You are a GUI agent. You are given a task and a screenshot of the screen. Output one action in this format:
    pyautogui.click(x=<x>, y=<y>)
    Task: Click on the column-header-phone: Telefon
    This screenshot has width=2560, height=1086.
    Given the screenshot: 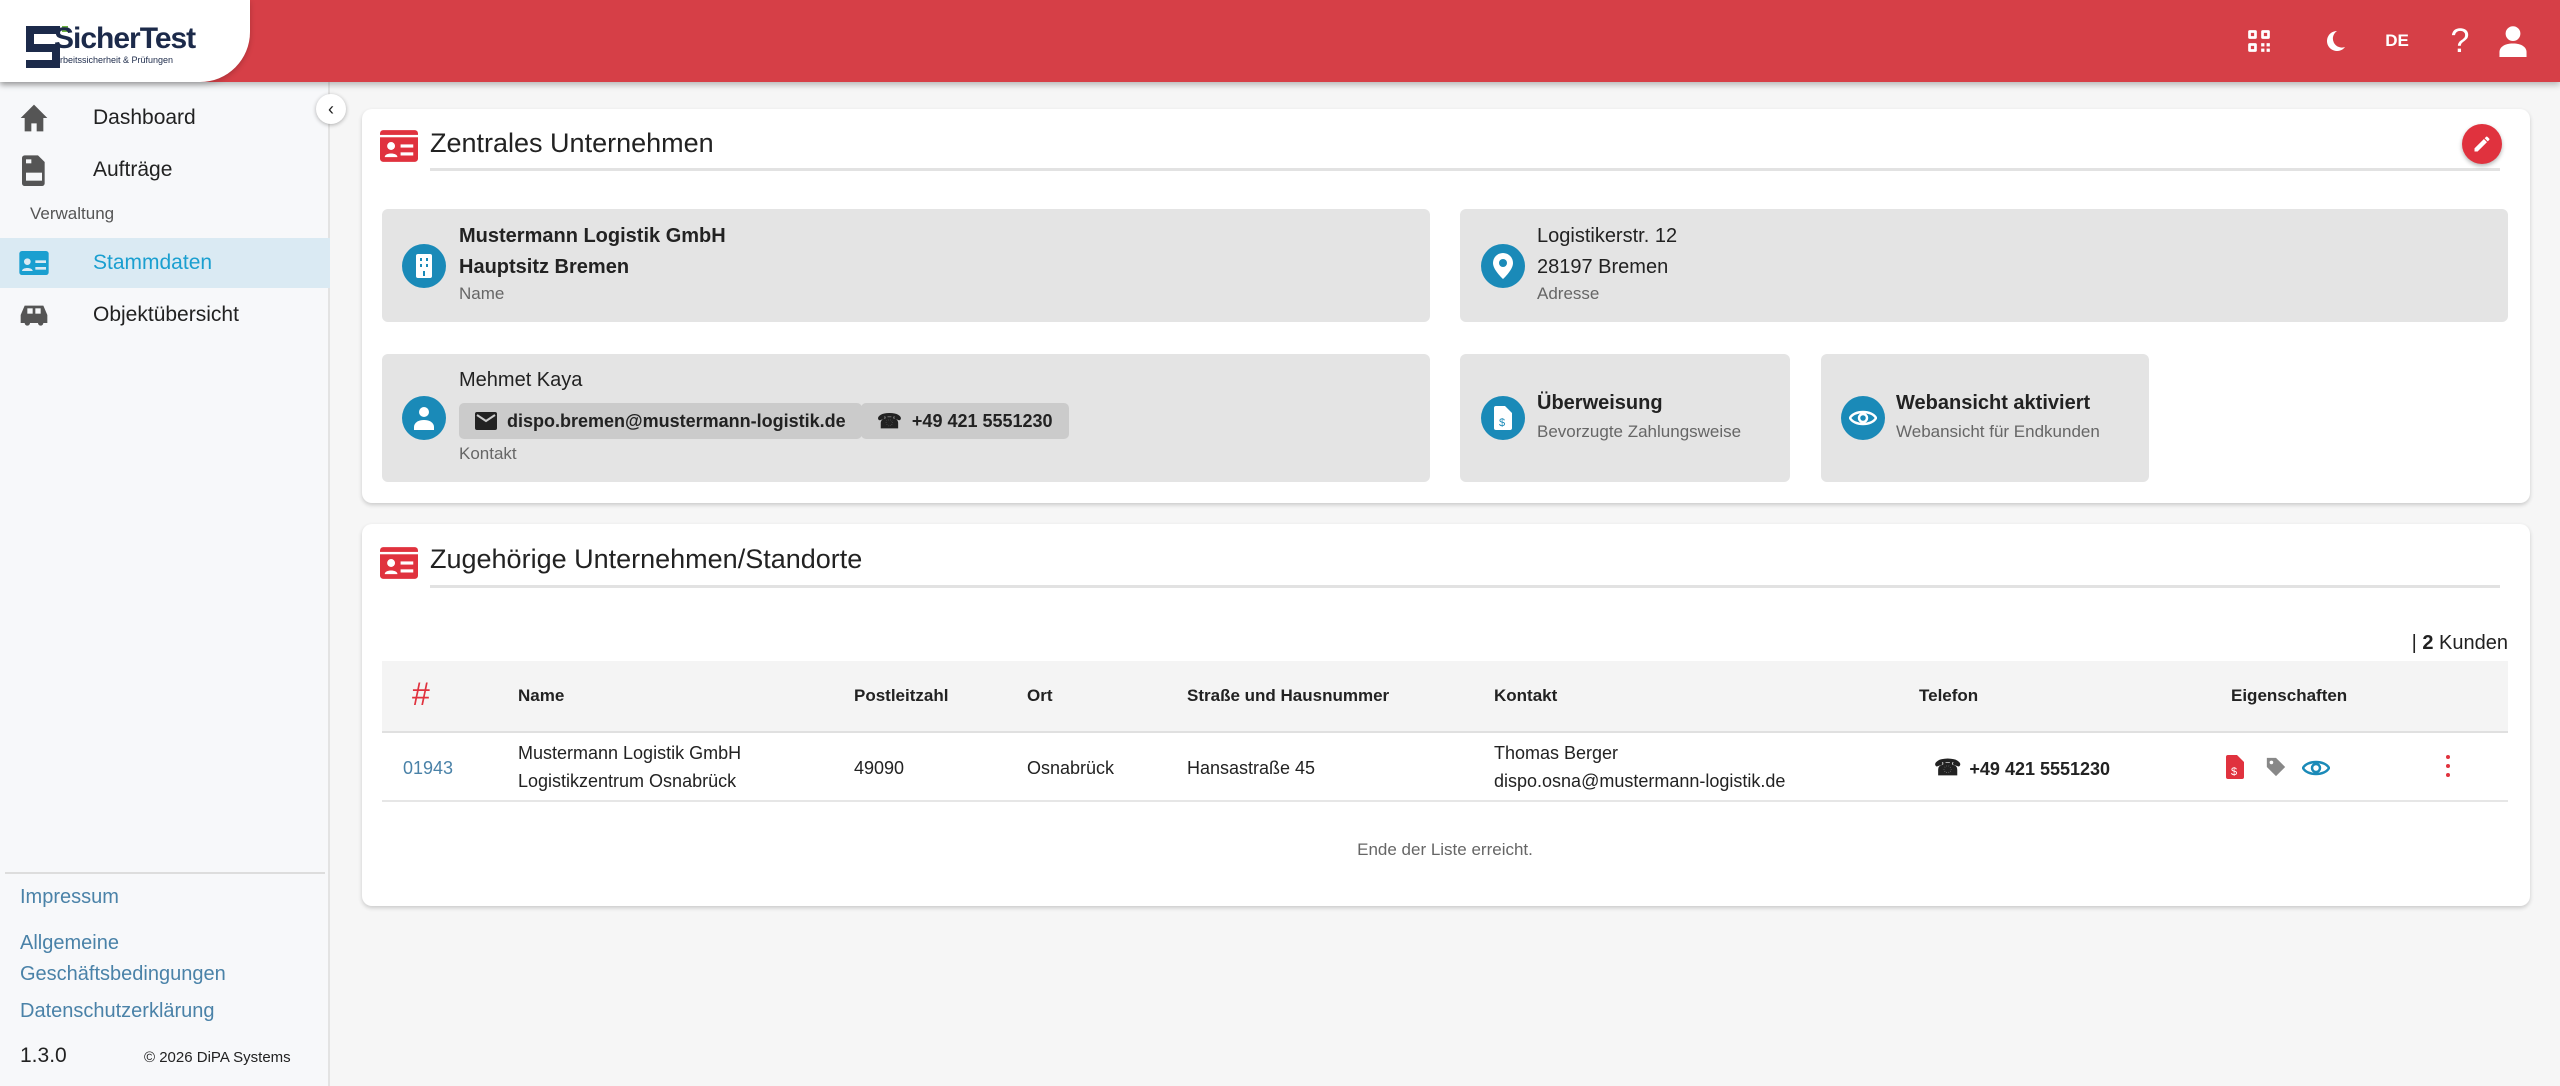 What is the action you would take?
    pyautogui.click(x=1949, y=695)
    